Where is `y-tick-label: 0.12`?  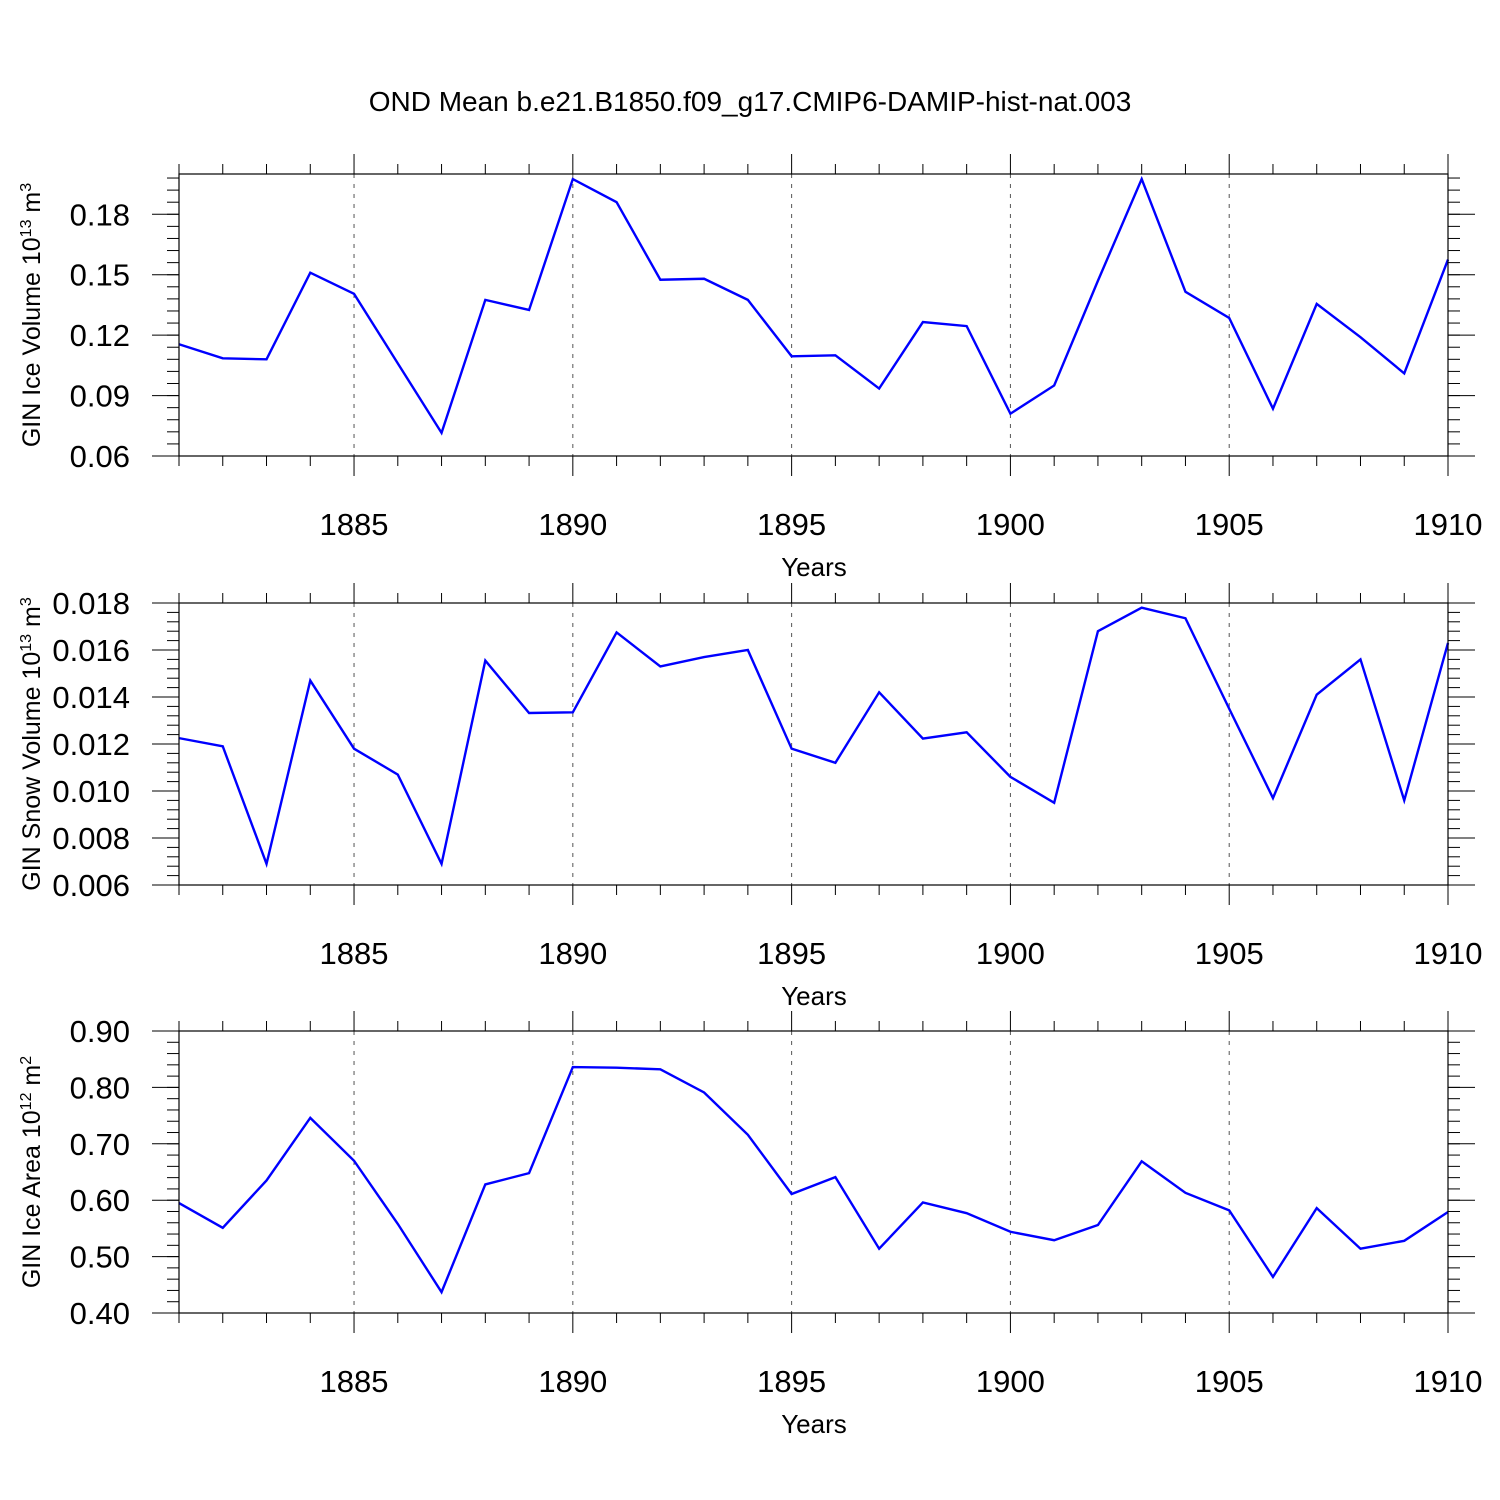 y-tick-label: 0.12 is located at coordinates (100, 335).